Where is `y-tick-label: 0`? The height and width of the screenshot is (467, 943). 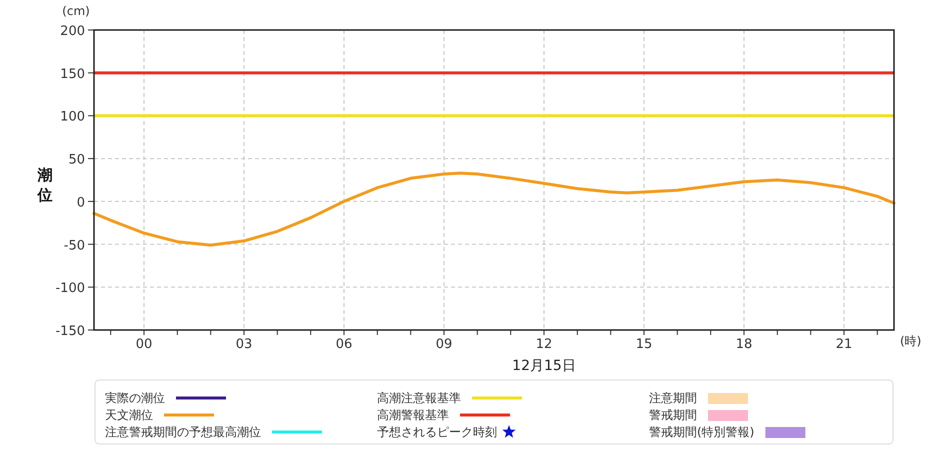 y-tick-label: 0 is located at coordinates (80, 202).